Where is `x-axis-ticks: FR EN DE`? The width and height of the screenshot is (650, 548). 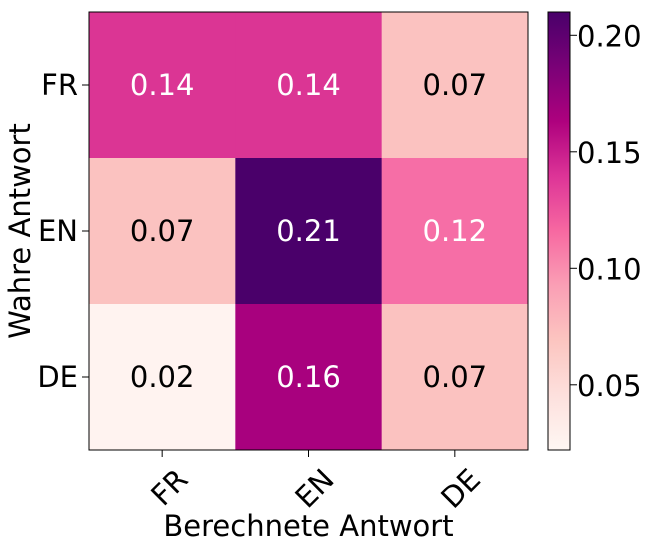 x-axis-ticks: FR EN DE is located at coordinates (315, 482).